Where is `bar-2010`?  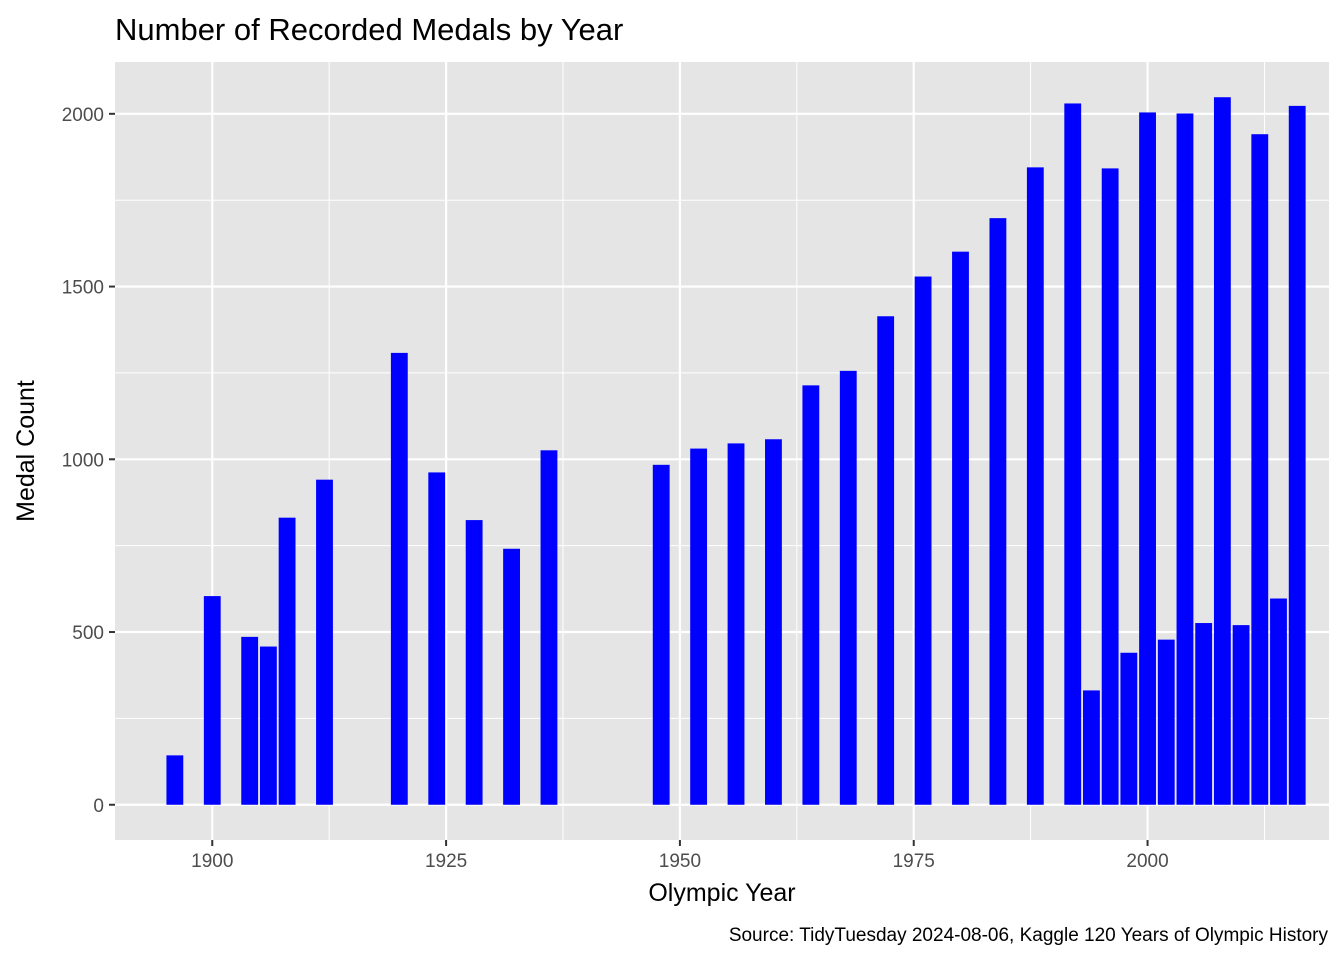
bar-2010 is located at coordinates (1241, 715).